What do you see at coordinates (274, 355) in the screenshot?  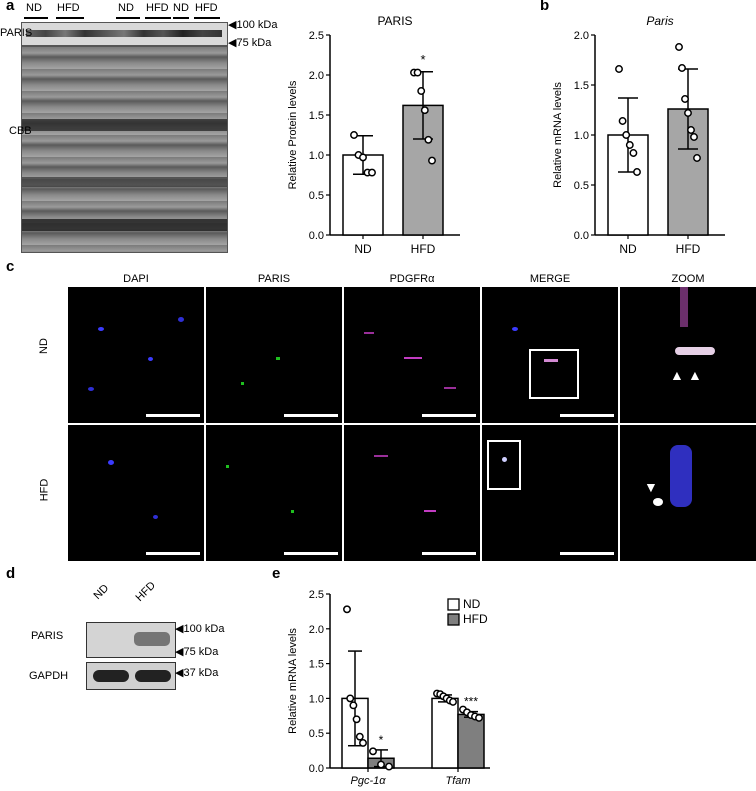 I see `micrograph-nd-paris` at bounding box center [274, 355].